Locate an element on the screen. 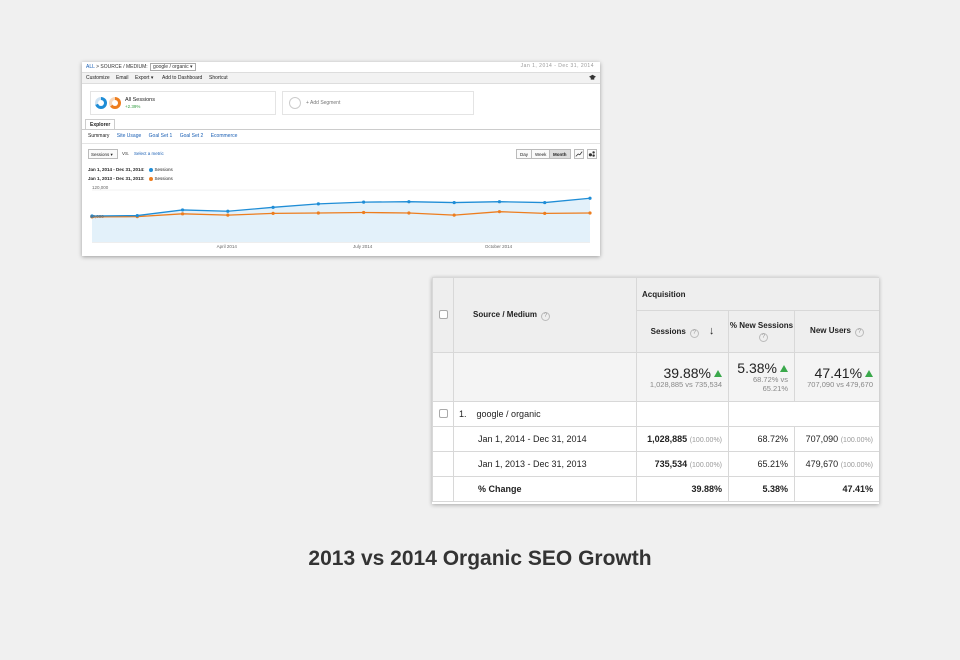  segment-all-sessions: All Sessions +2.39% is located at coordinates (183, 103).